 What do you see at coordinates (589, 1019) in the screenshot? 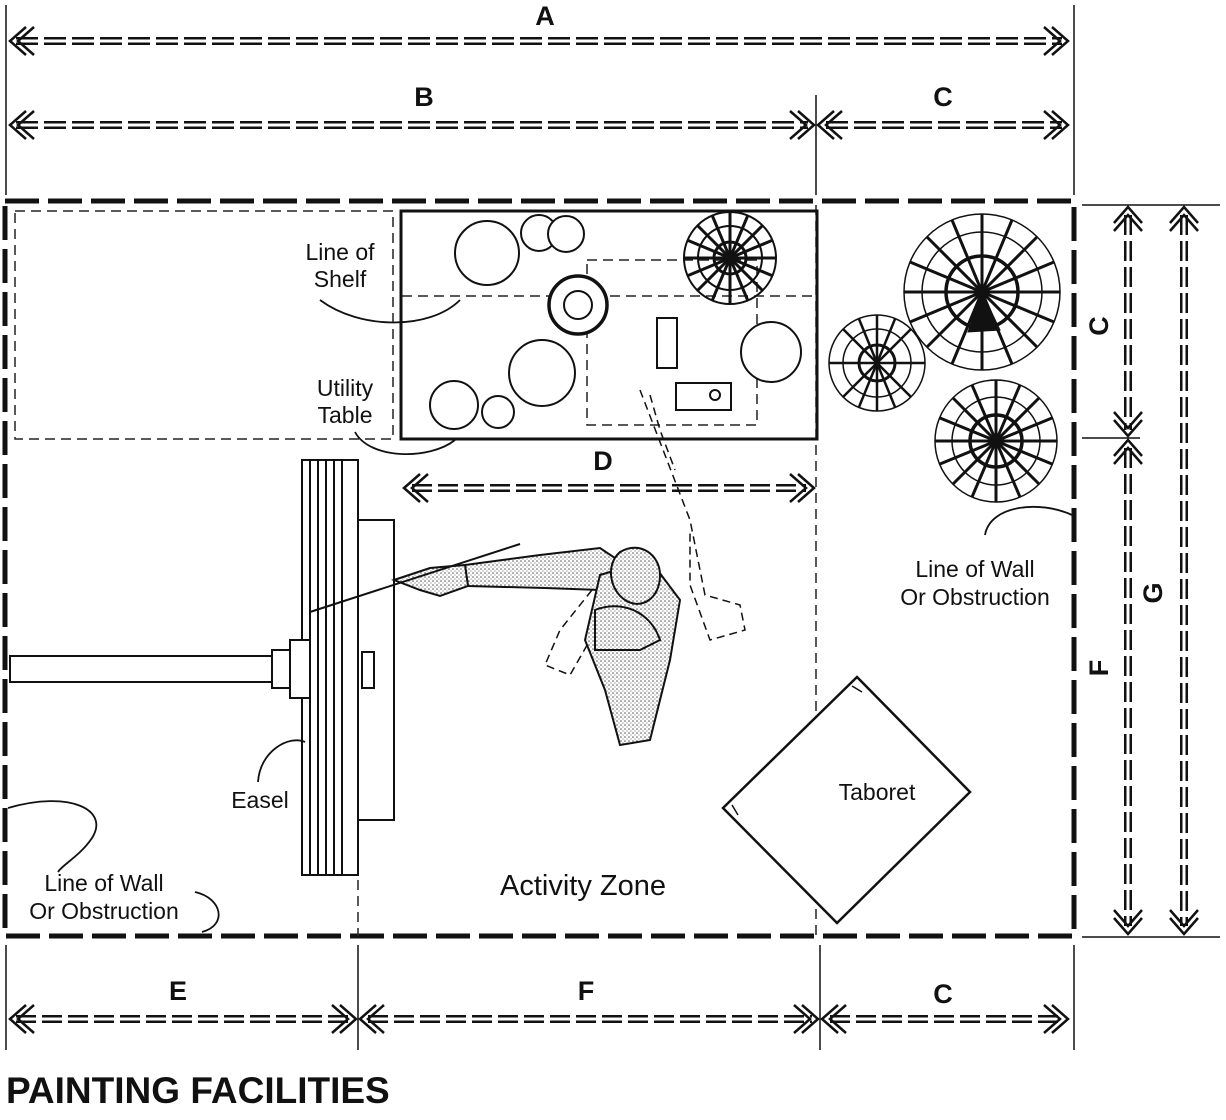
I see `dimension-arrow-f-bottom` at bounding box center [589, 1019].